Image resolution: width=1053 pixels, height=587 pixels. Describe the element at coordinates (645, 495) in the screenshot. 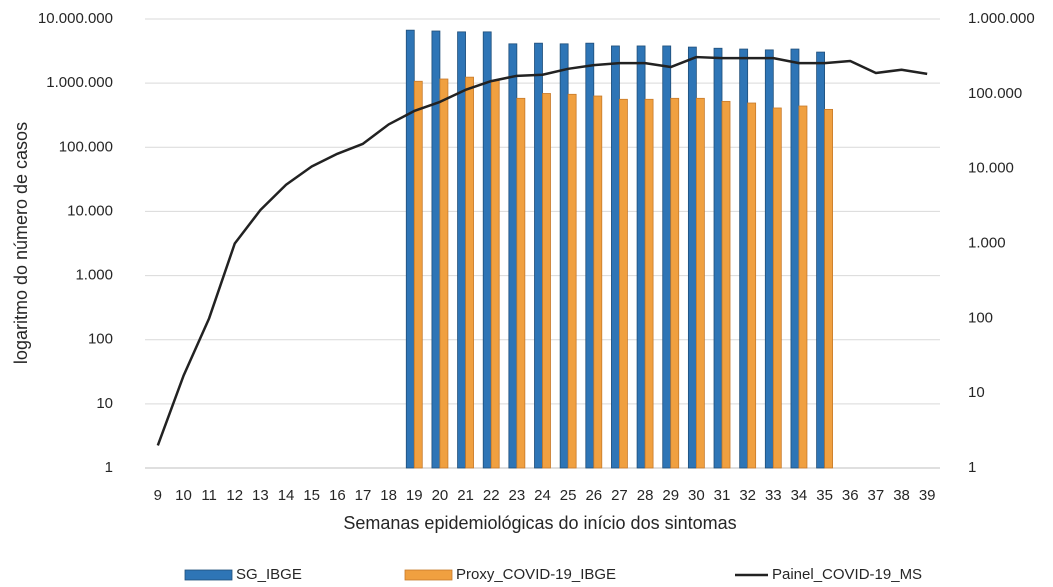

I see `x-tick-label: 28` at that location.